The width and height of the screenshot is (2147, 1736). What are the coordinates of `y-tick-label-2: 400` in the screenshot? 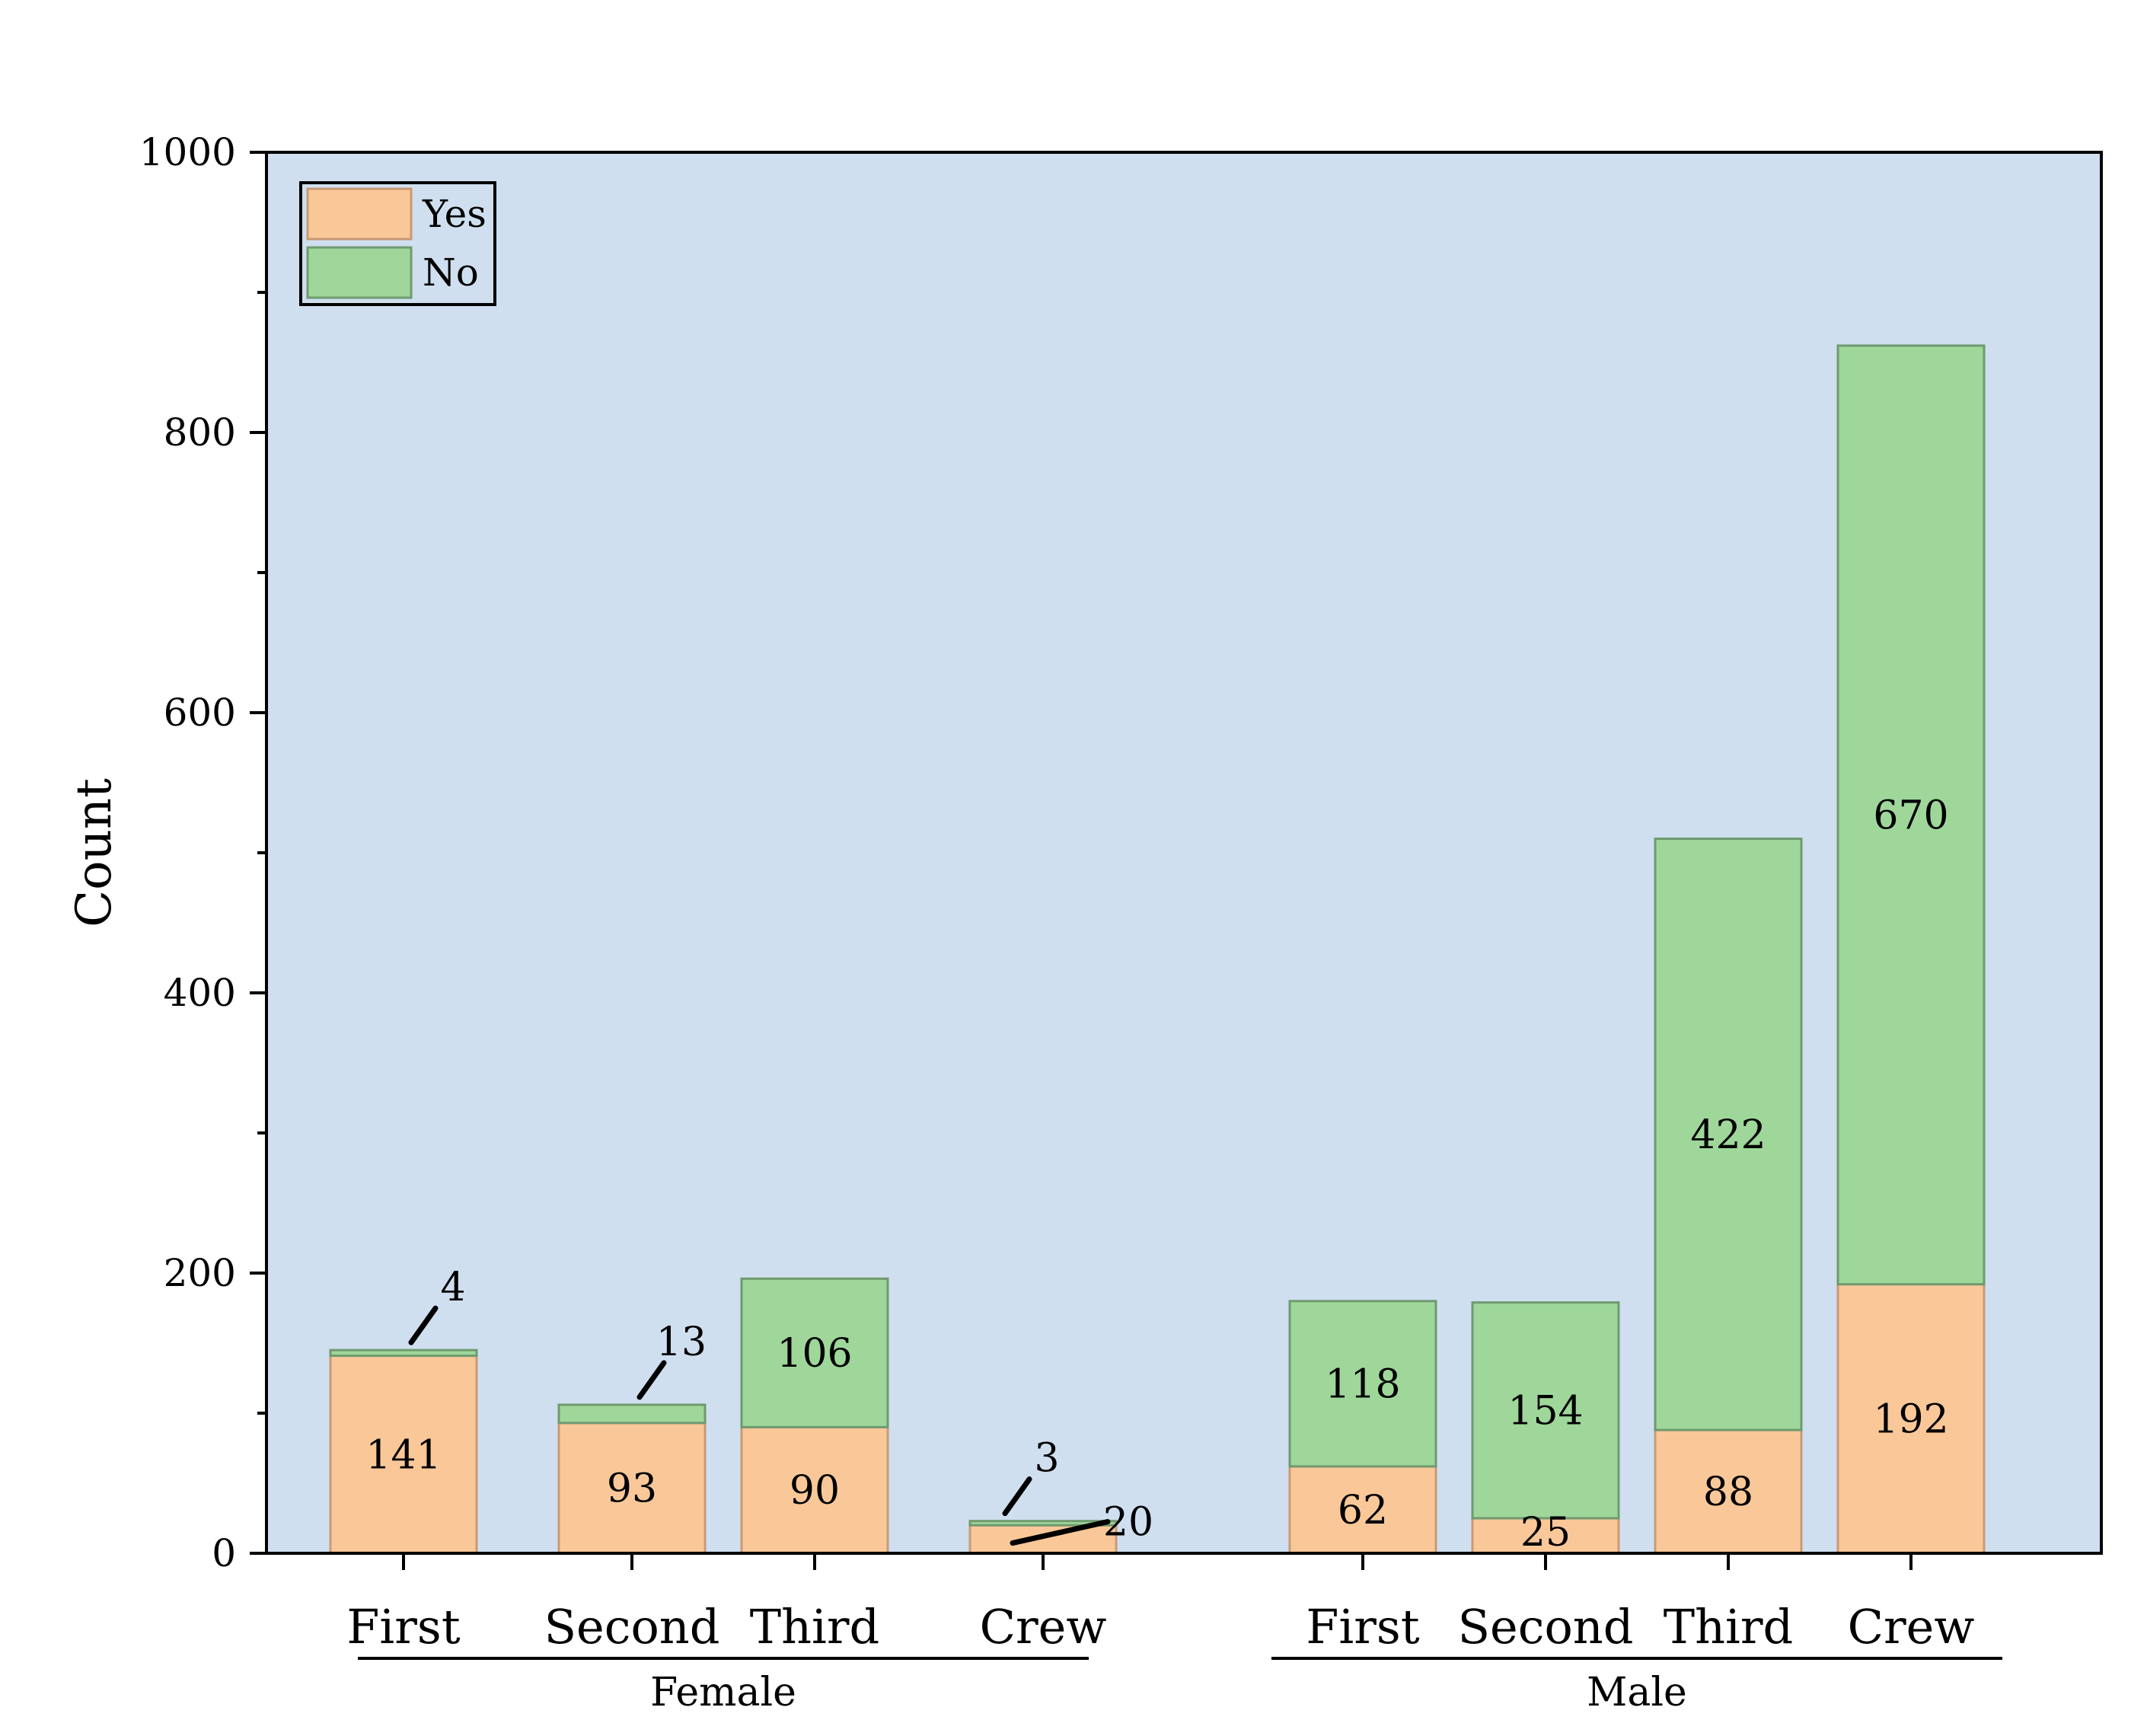 It's located at (200, 993).